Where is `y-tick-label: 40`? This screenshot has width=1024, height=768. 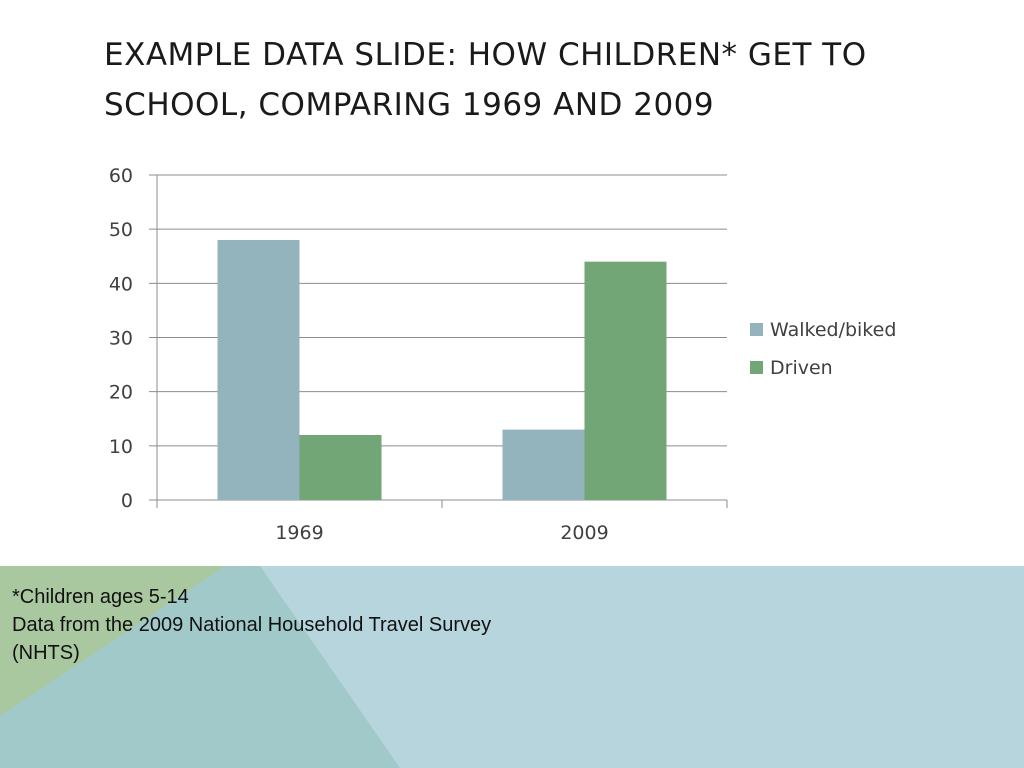 y-tick-label: 40 is located at coordinates (121, 284).